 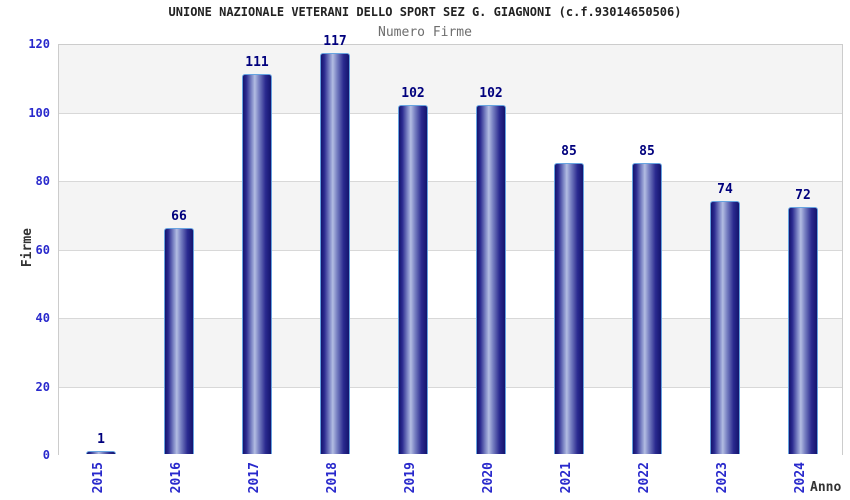 I want to click on chart-subtitle: Numero Firme, so click(x=425, y=32).